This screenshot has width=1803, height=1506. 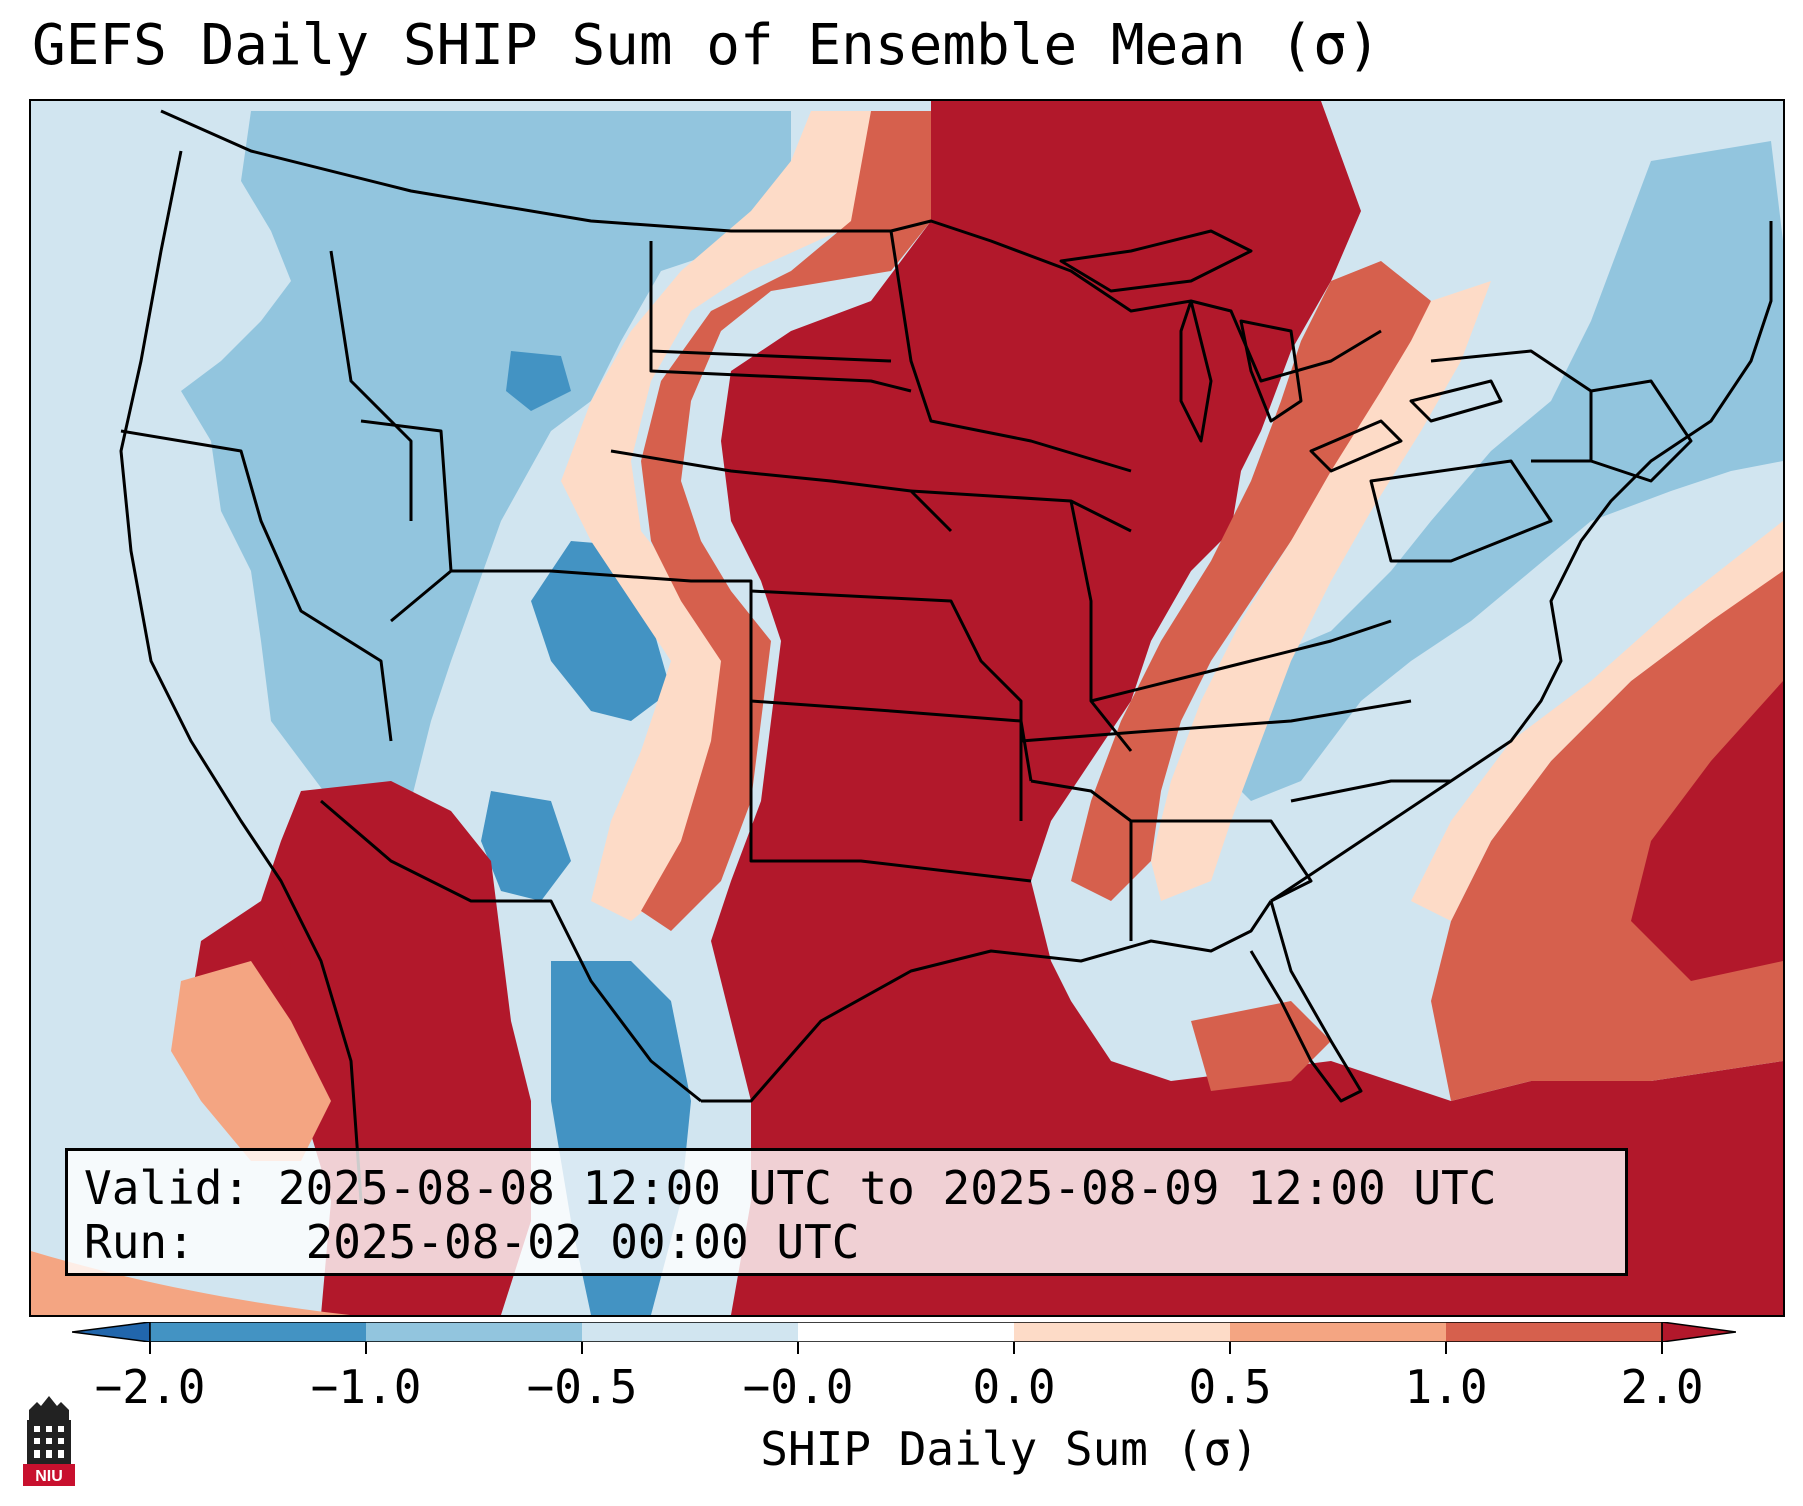 I want to click on line-ms, so click(x=1081, y=860).